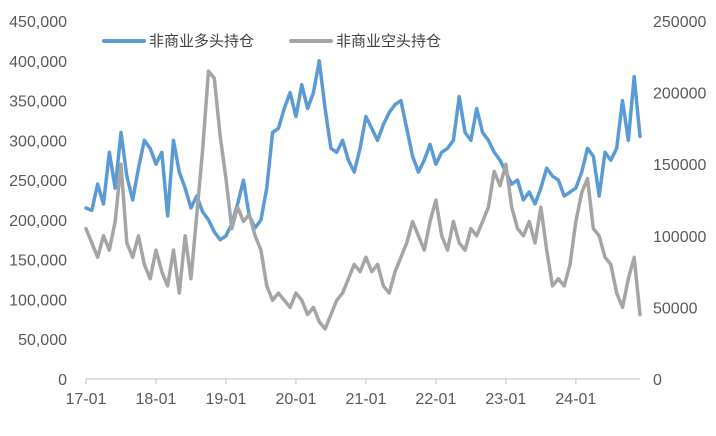 This screenshot has height=436, width=716. What do you see at coordinates (38, 62) in the screenshot?
I see `y-left-tick-label: 400,000` at bounding box center [38, 62].